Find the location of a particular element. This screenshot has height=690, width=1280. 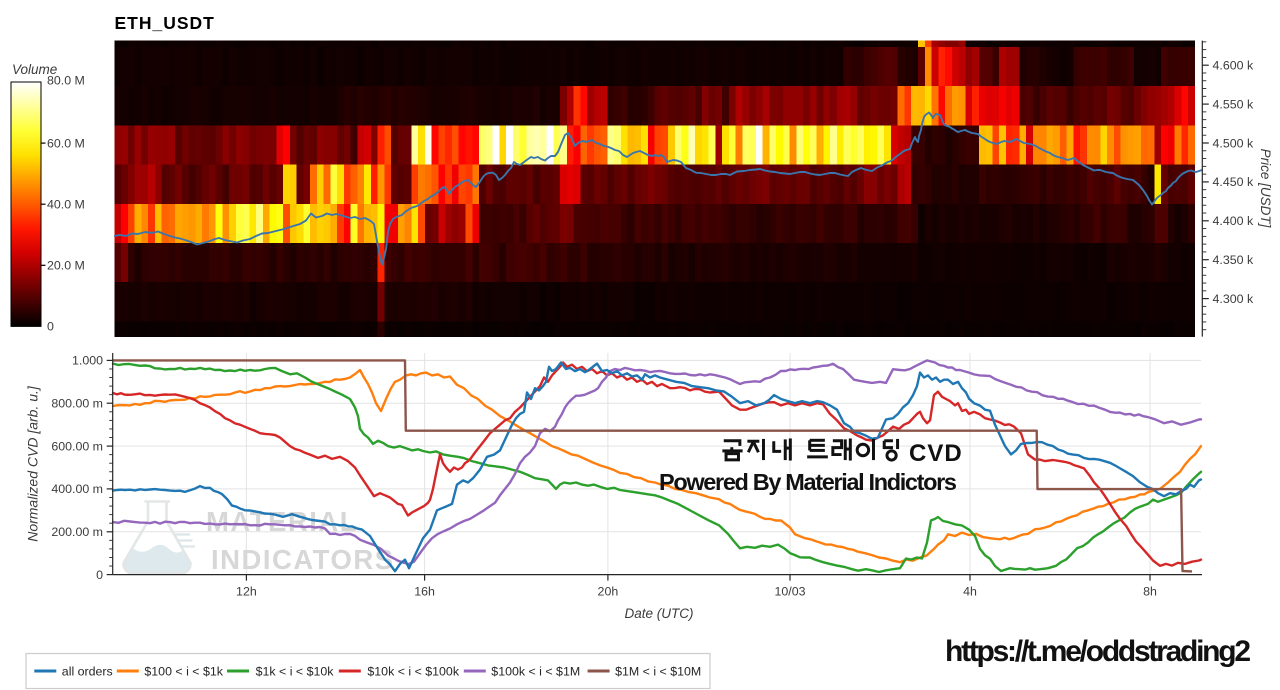

svg-text: 20h is located at coordinates (608, 592).